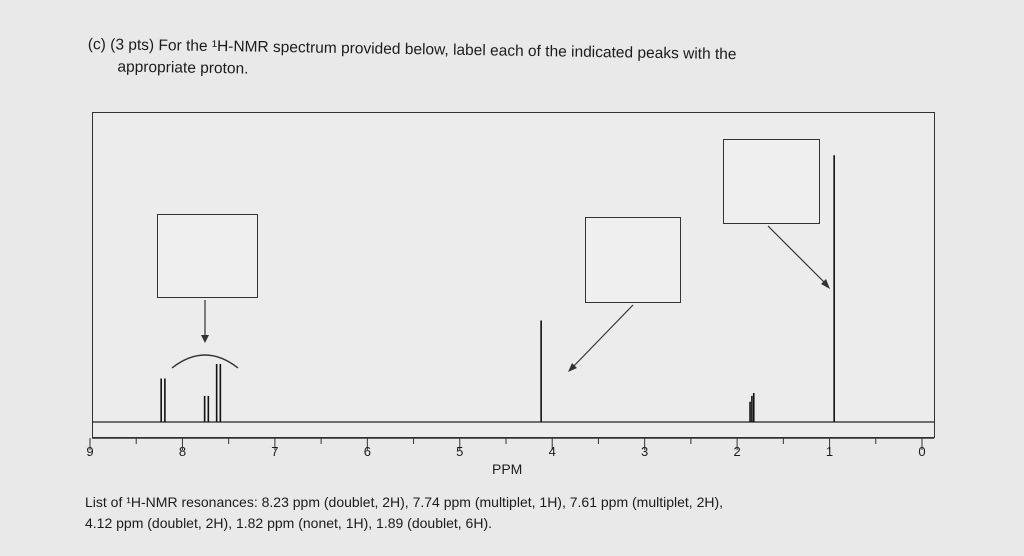 This screenshot has width=1024, height=556. I want to click on tick-label-8: 8, so click(182, 451).